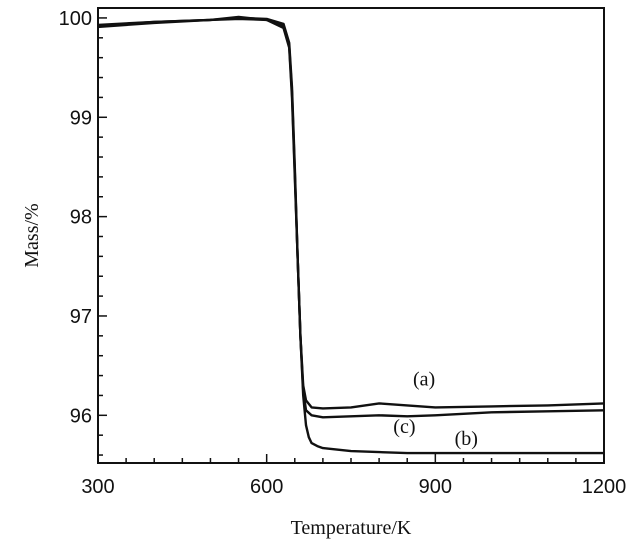 The image size is (640, 545). I want to click on y-tick-label: 99, so click(81, 118).